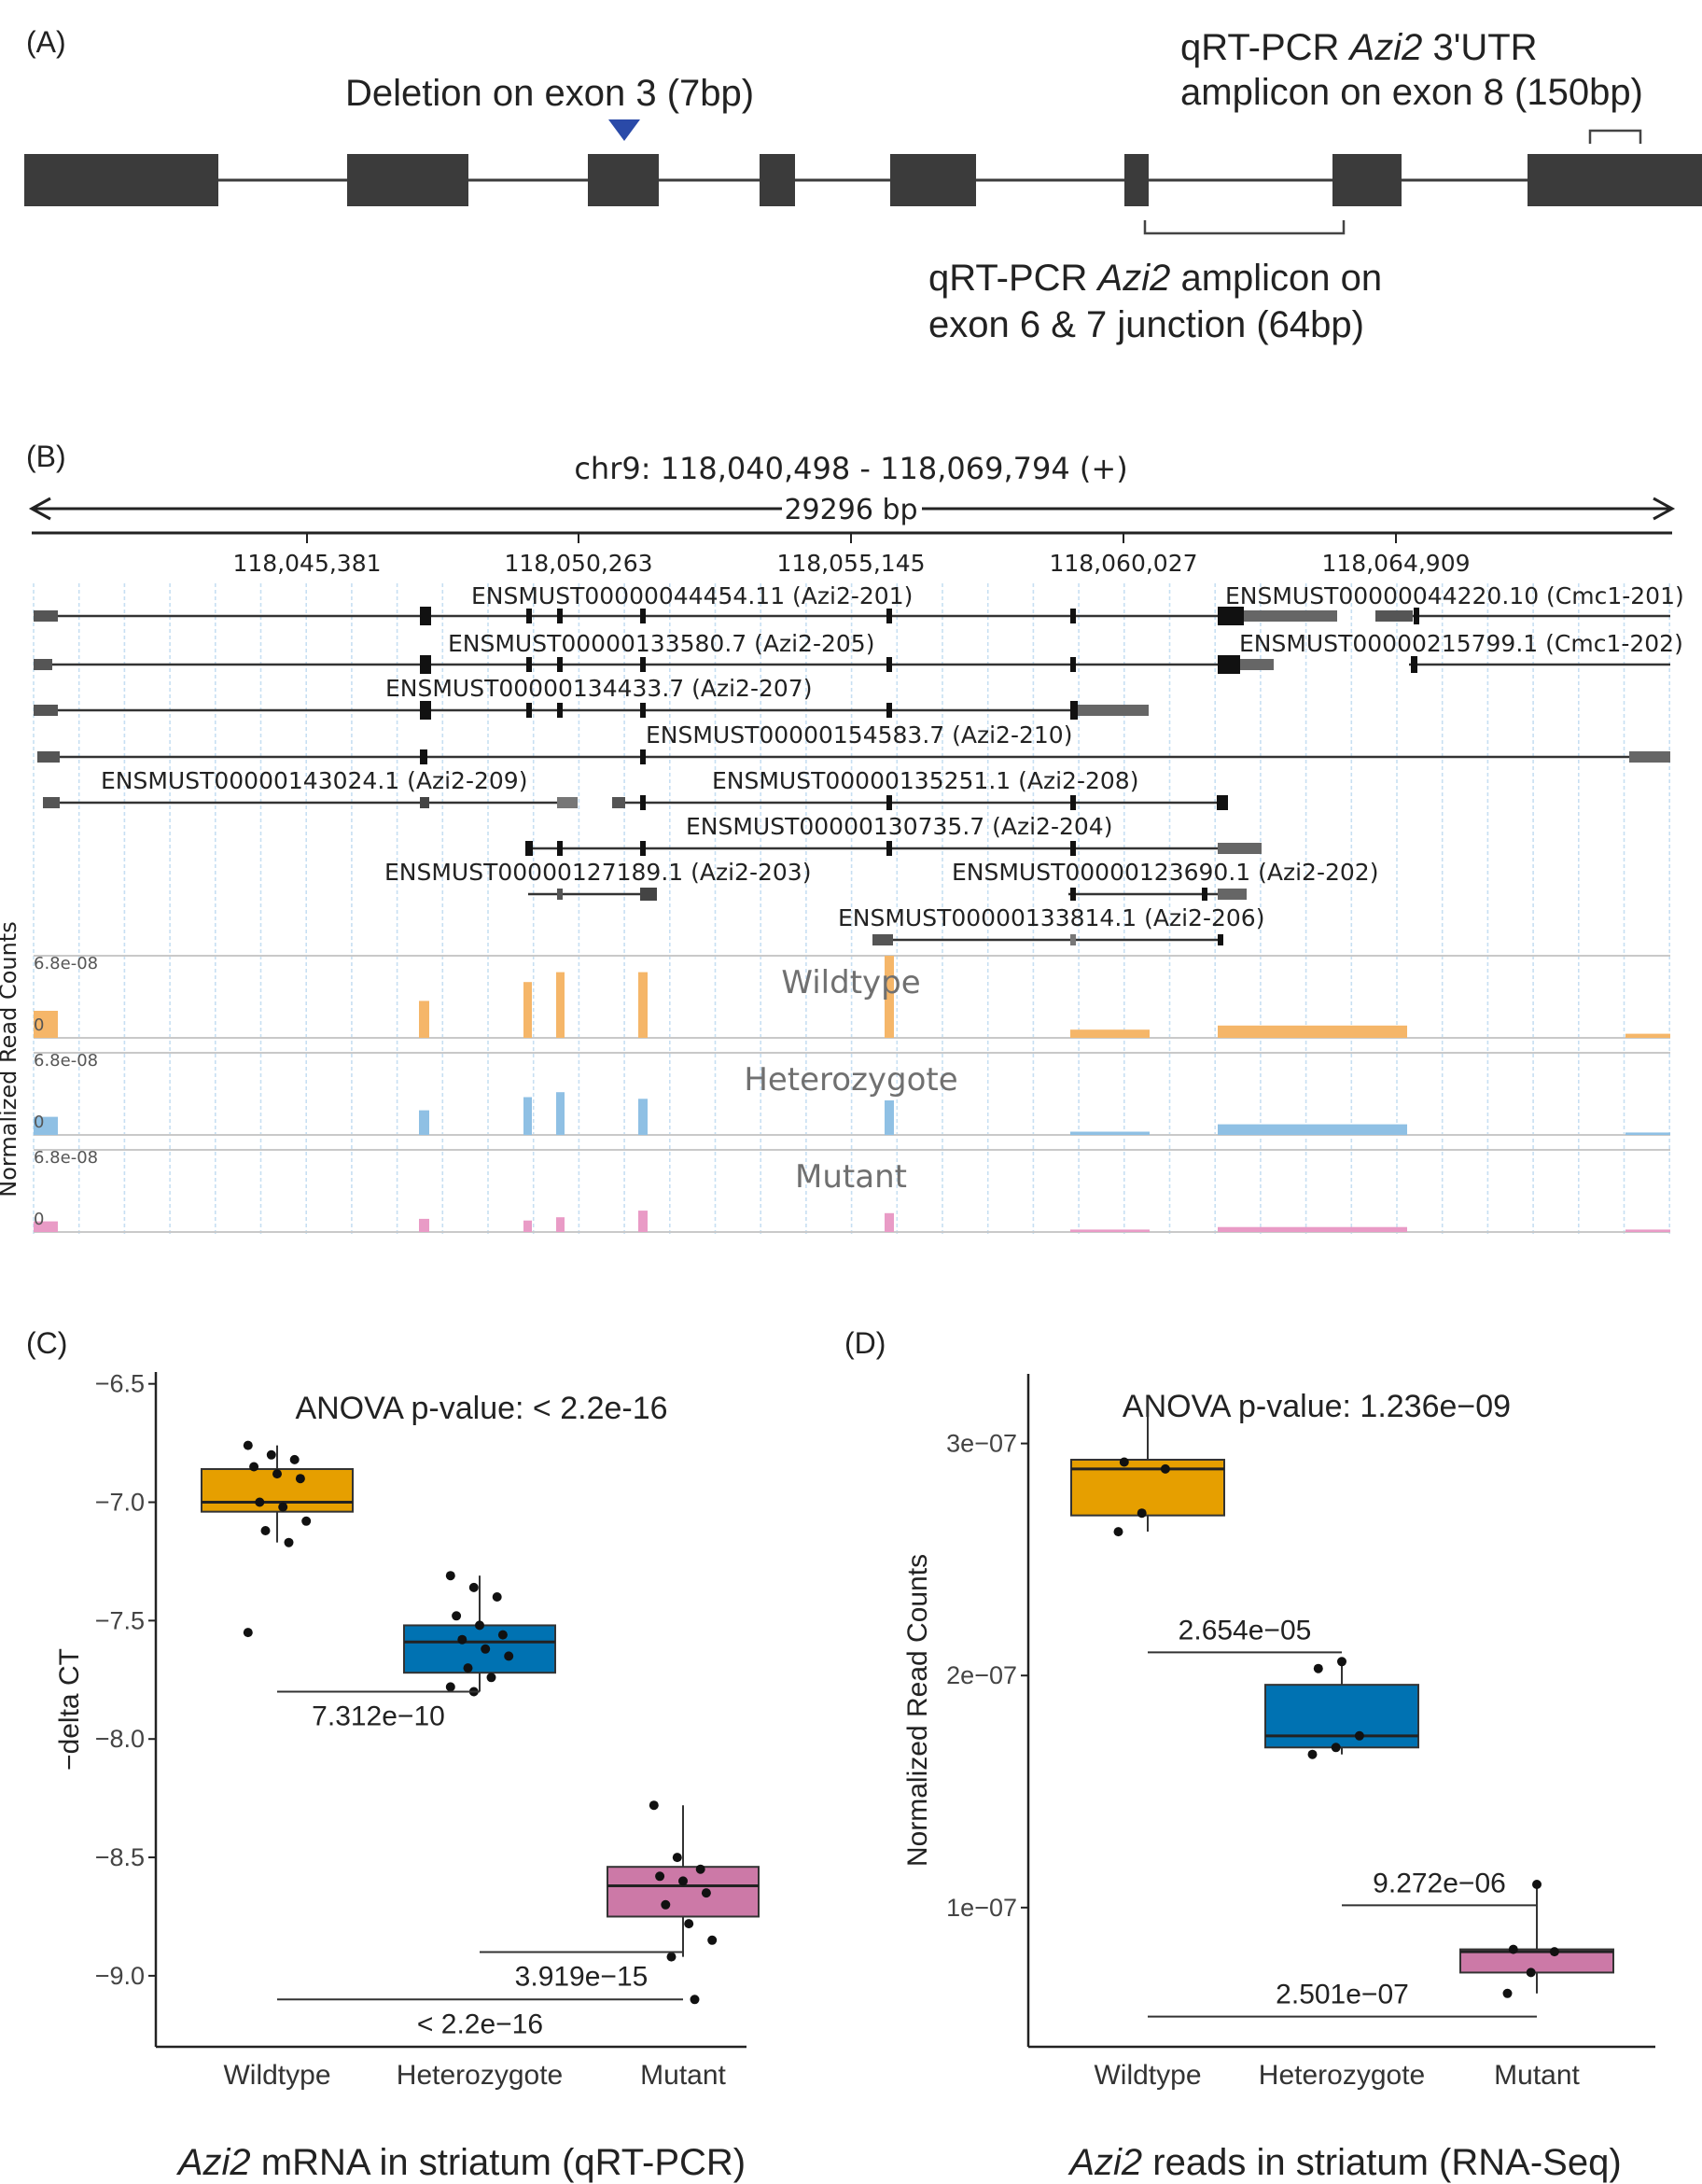 The image size is (1702, 2184). Describe the element at coordinates (850, 563) in the screenshot. I see `coord-tick-label: 118,055,145` at that location.